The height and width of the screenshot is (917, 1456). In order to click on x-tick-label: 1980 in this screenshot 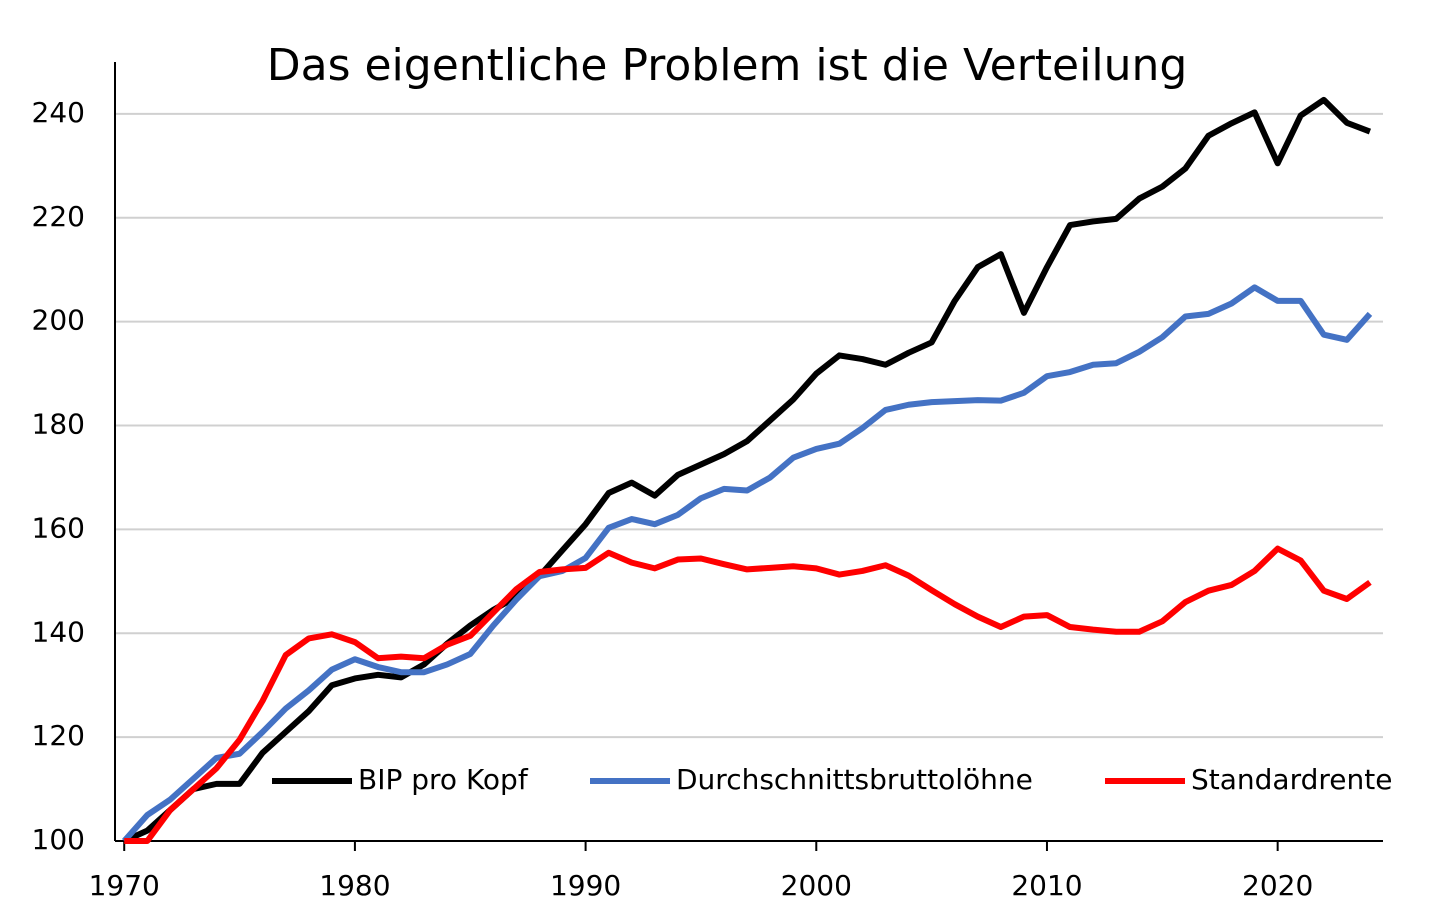, I will do `click(354, 885)`.